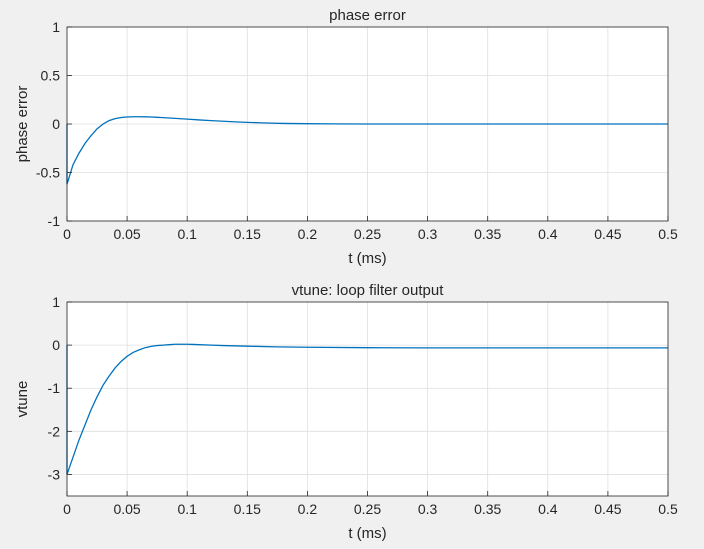 This screenshot has height=549, width=704. Describe the element at coordinates (428, 234) in the screenshot. I see `phase-error-x-tick-label: 0.3` at that location.